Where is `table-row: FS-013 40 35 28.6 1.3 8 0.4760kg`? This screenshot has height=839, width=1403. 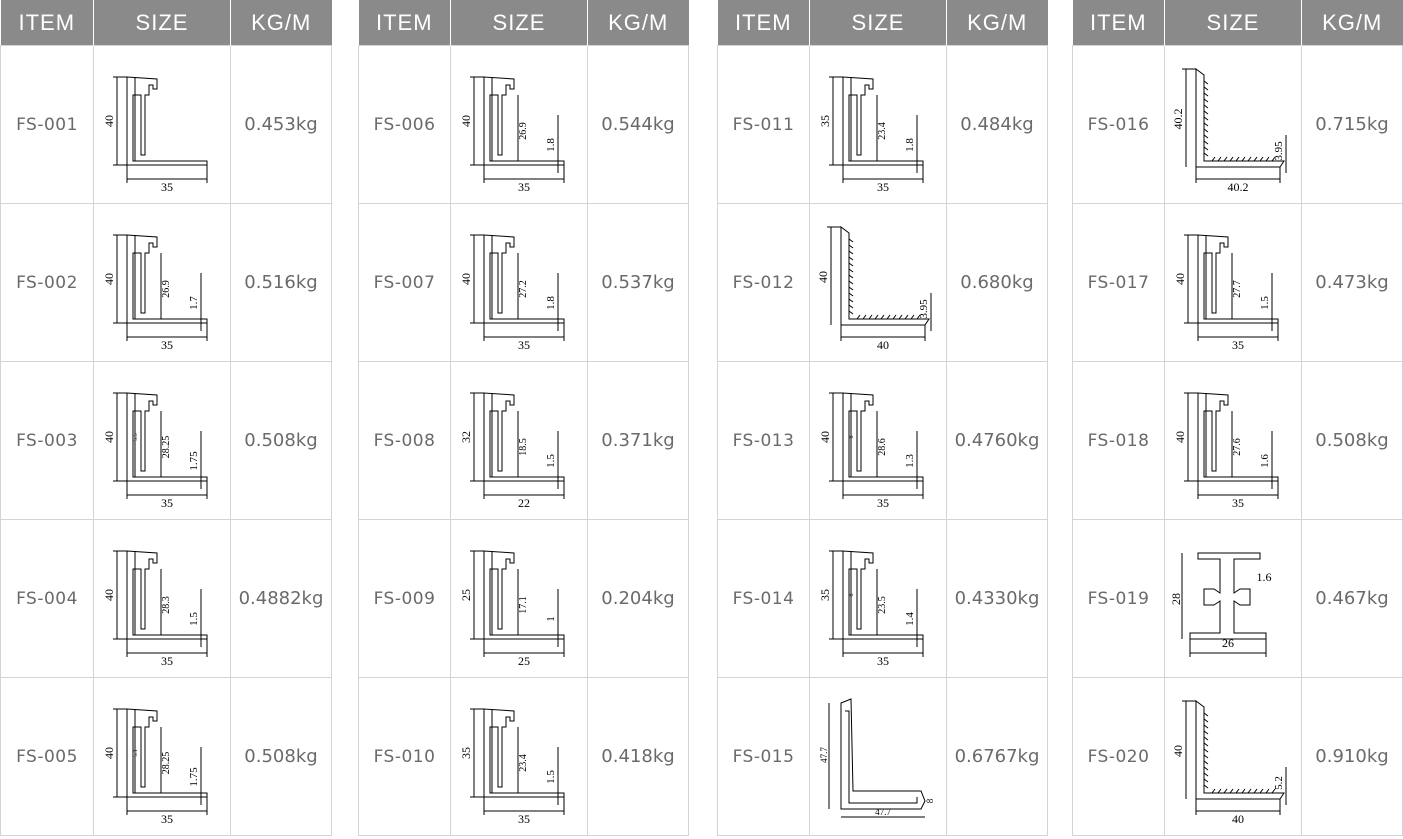
table-row: FS-013 40 35 28.6 1.3 8 0.4760kg is located at coordinates (882, 440).